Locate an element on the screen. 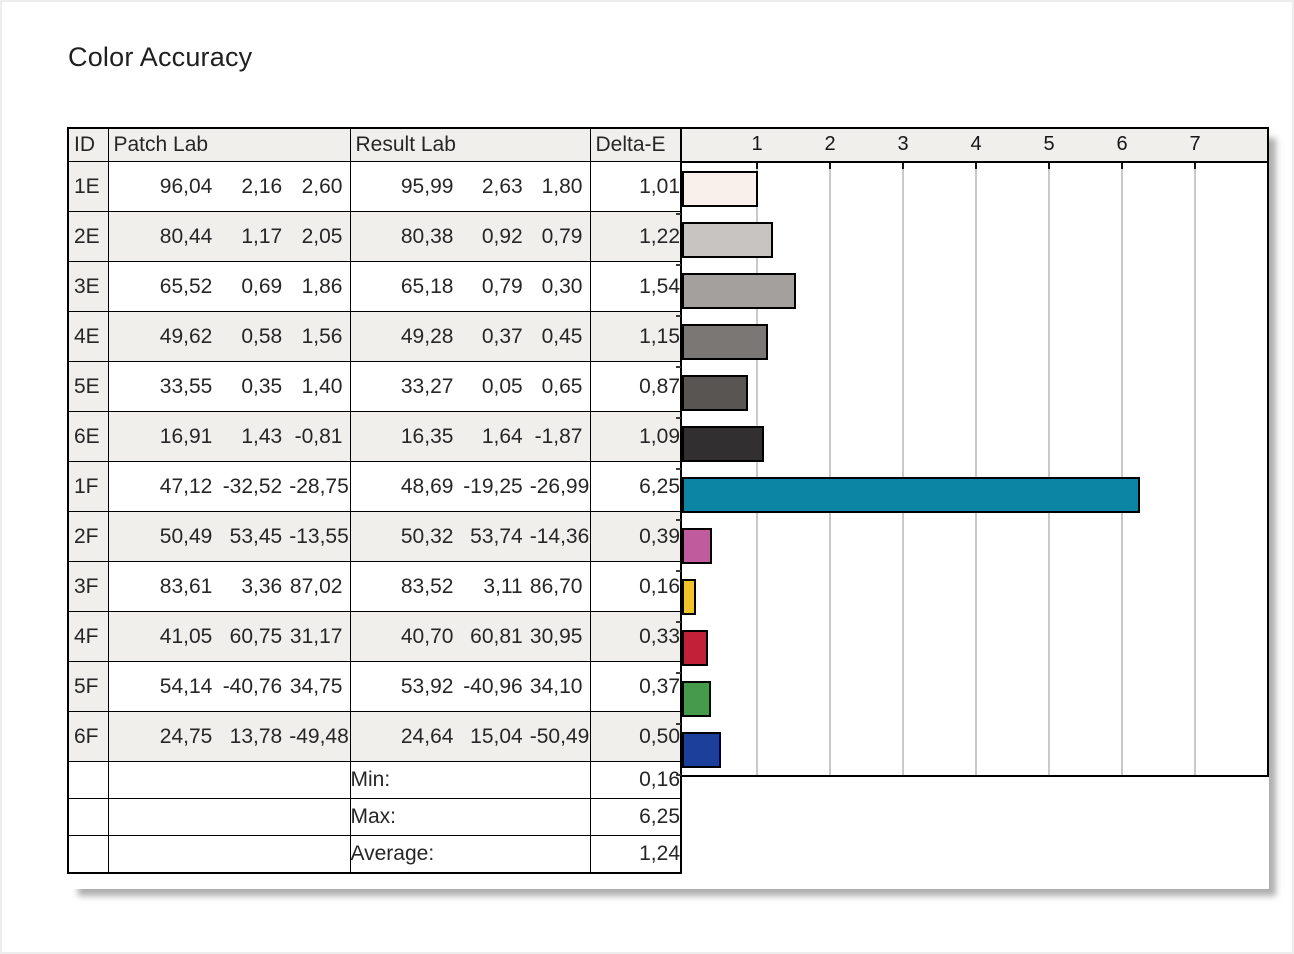 The image size is (1294, 954). result-value: 0,45 is located at coordinates (562, 336).